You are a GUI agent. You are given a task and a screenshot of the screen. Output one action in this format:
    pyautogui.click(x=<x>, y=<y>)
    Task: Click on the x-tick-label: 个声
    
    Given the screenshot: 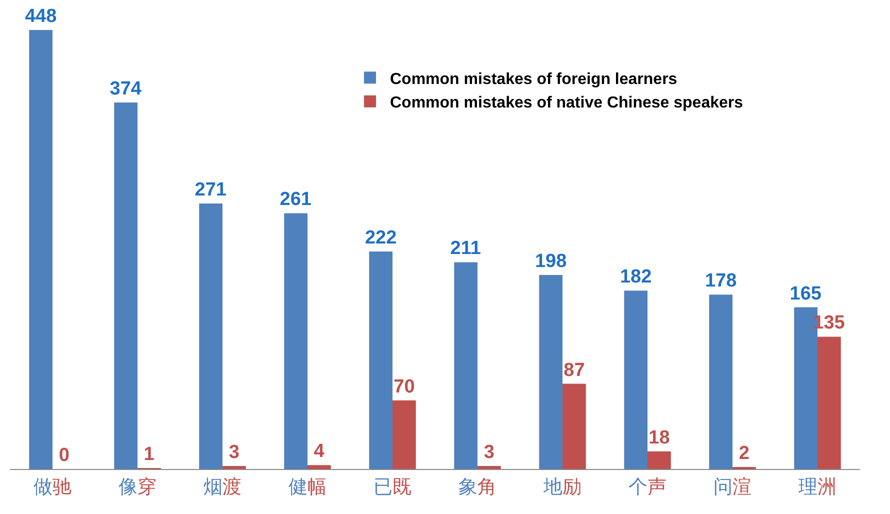 What is the action you would take?
    pyautogui.click(x=647, y=487)
    